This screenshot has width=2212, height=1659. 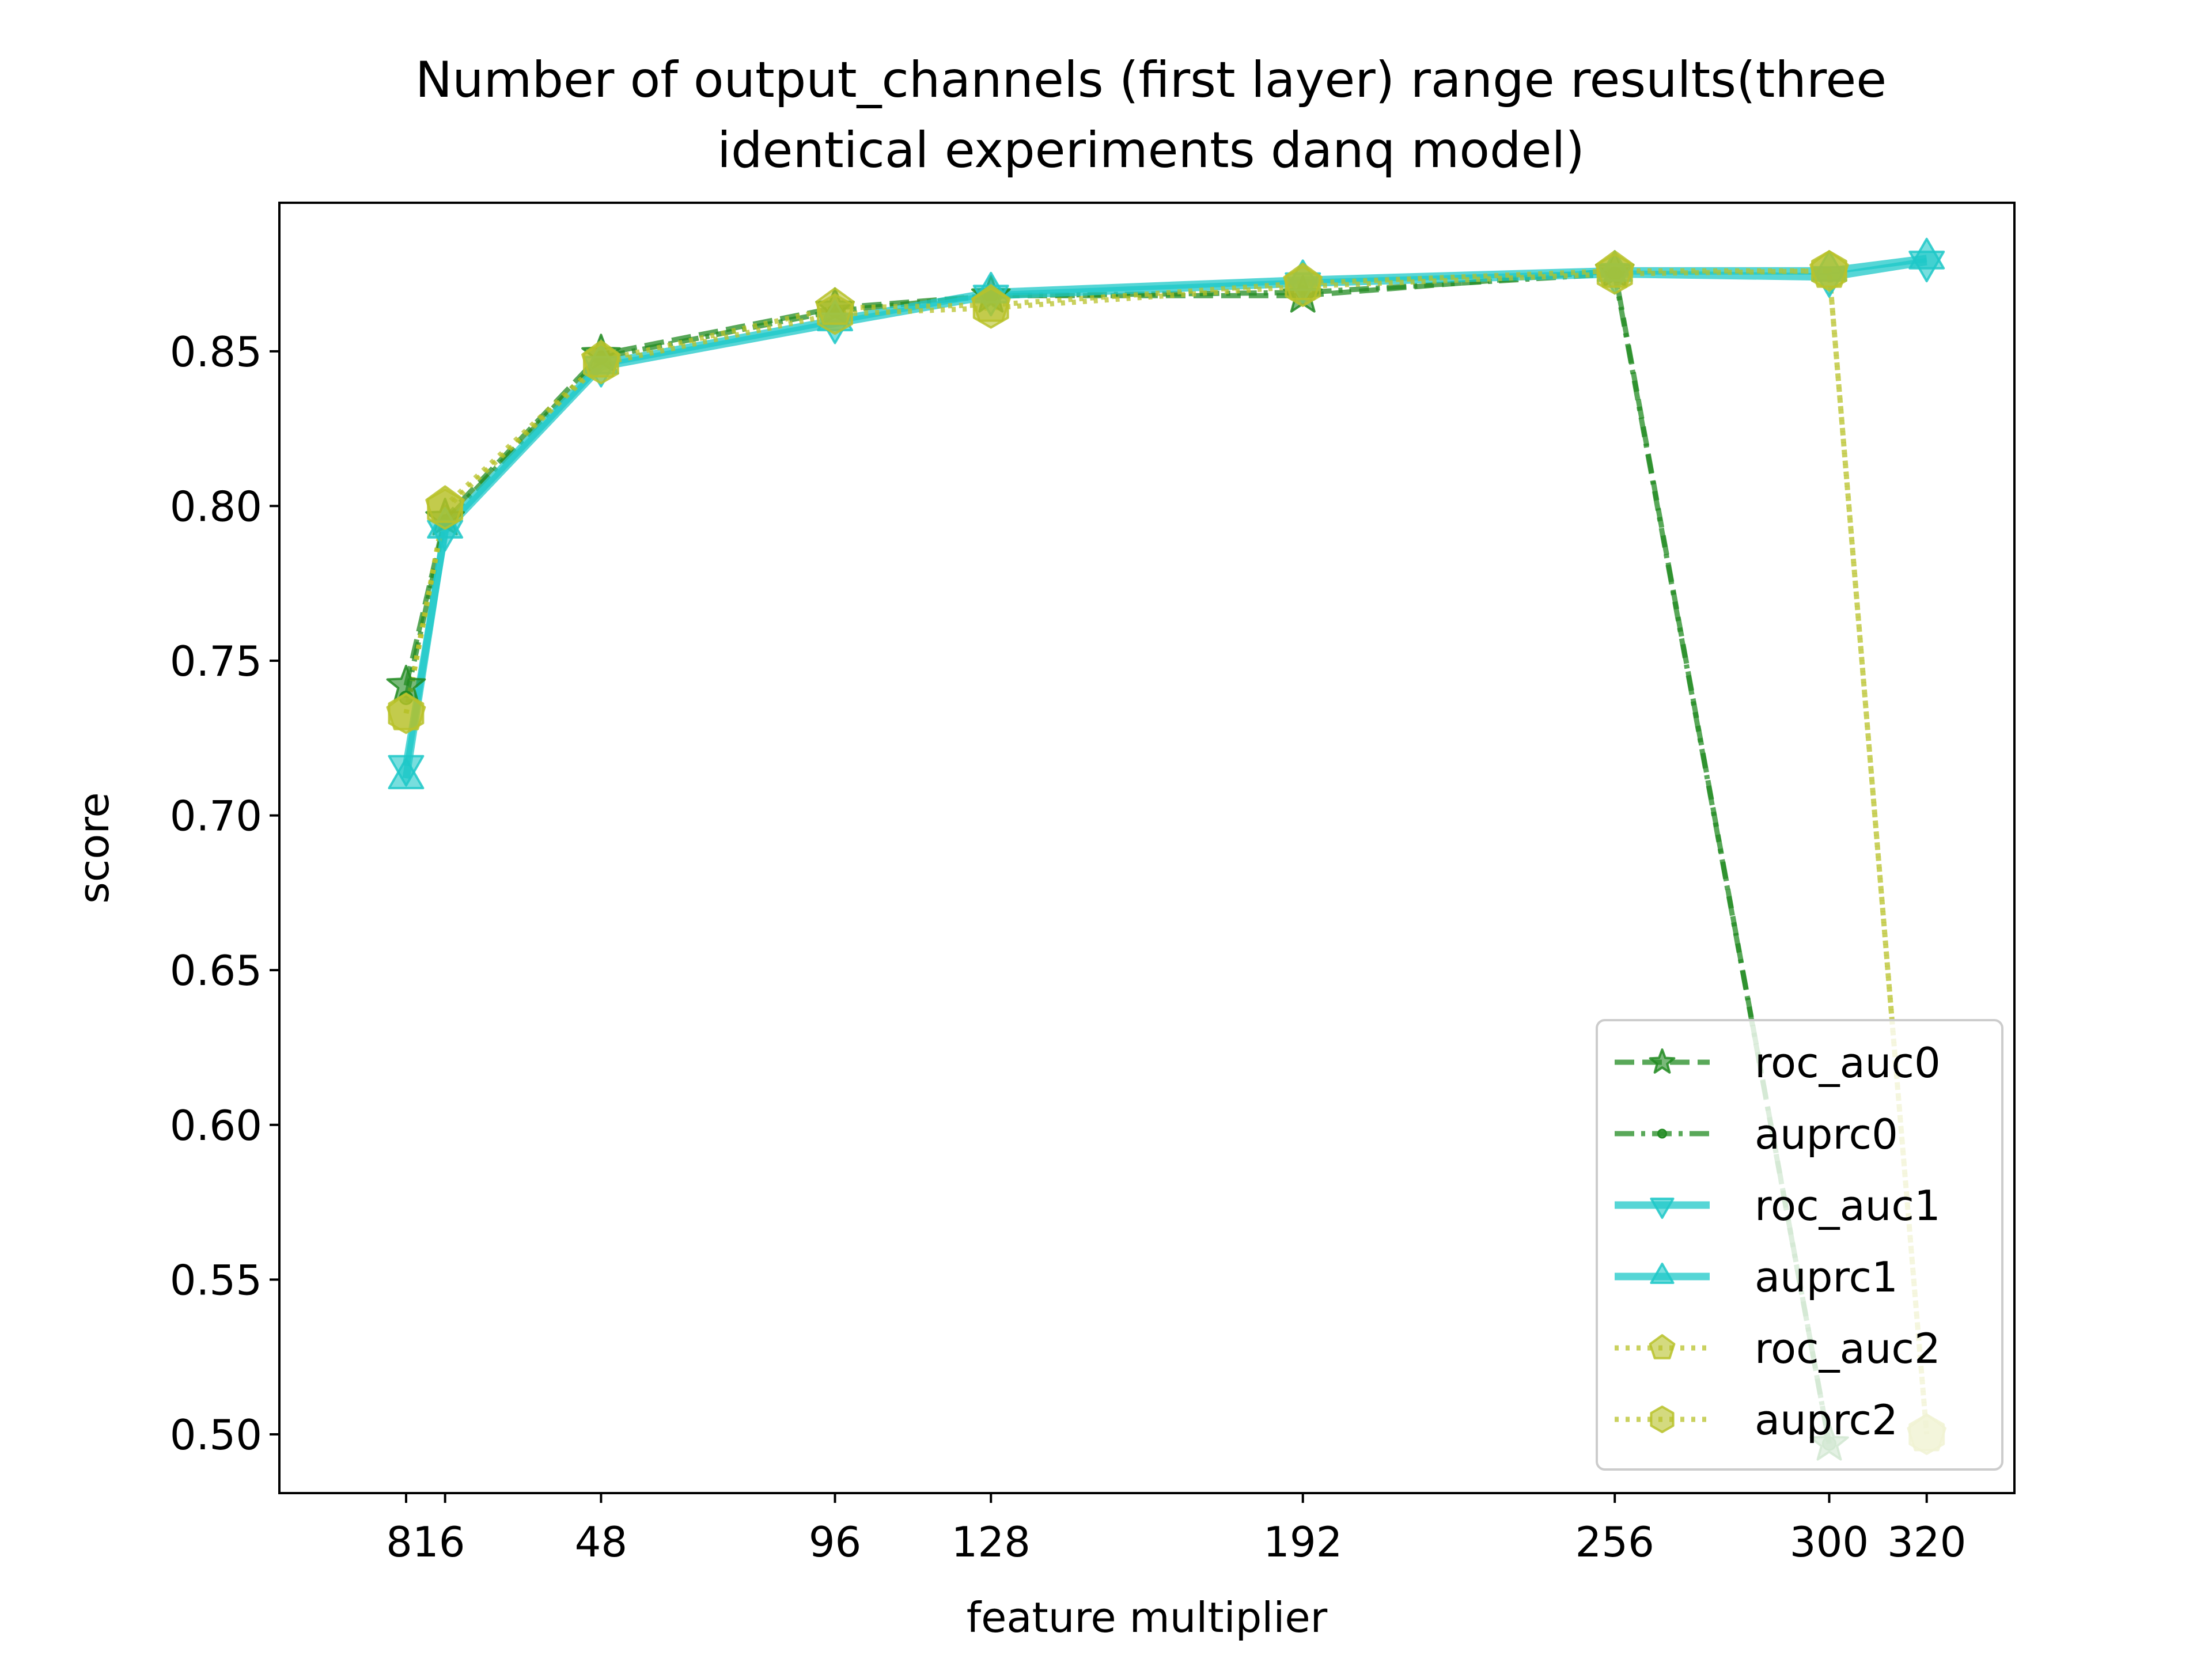 I want to click on x-axis-label: feature multiplier, so click(x=1147, y=1617).